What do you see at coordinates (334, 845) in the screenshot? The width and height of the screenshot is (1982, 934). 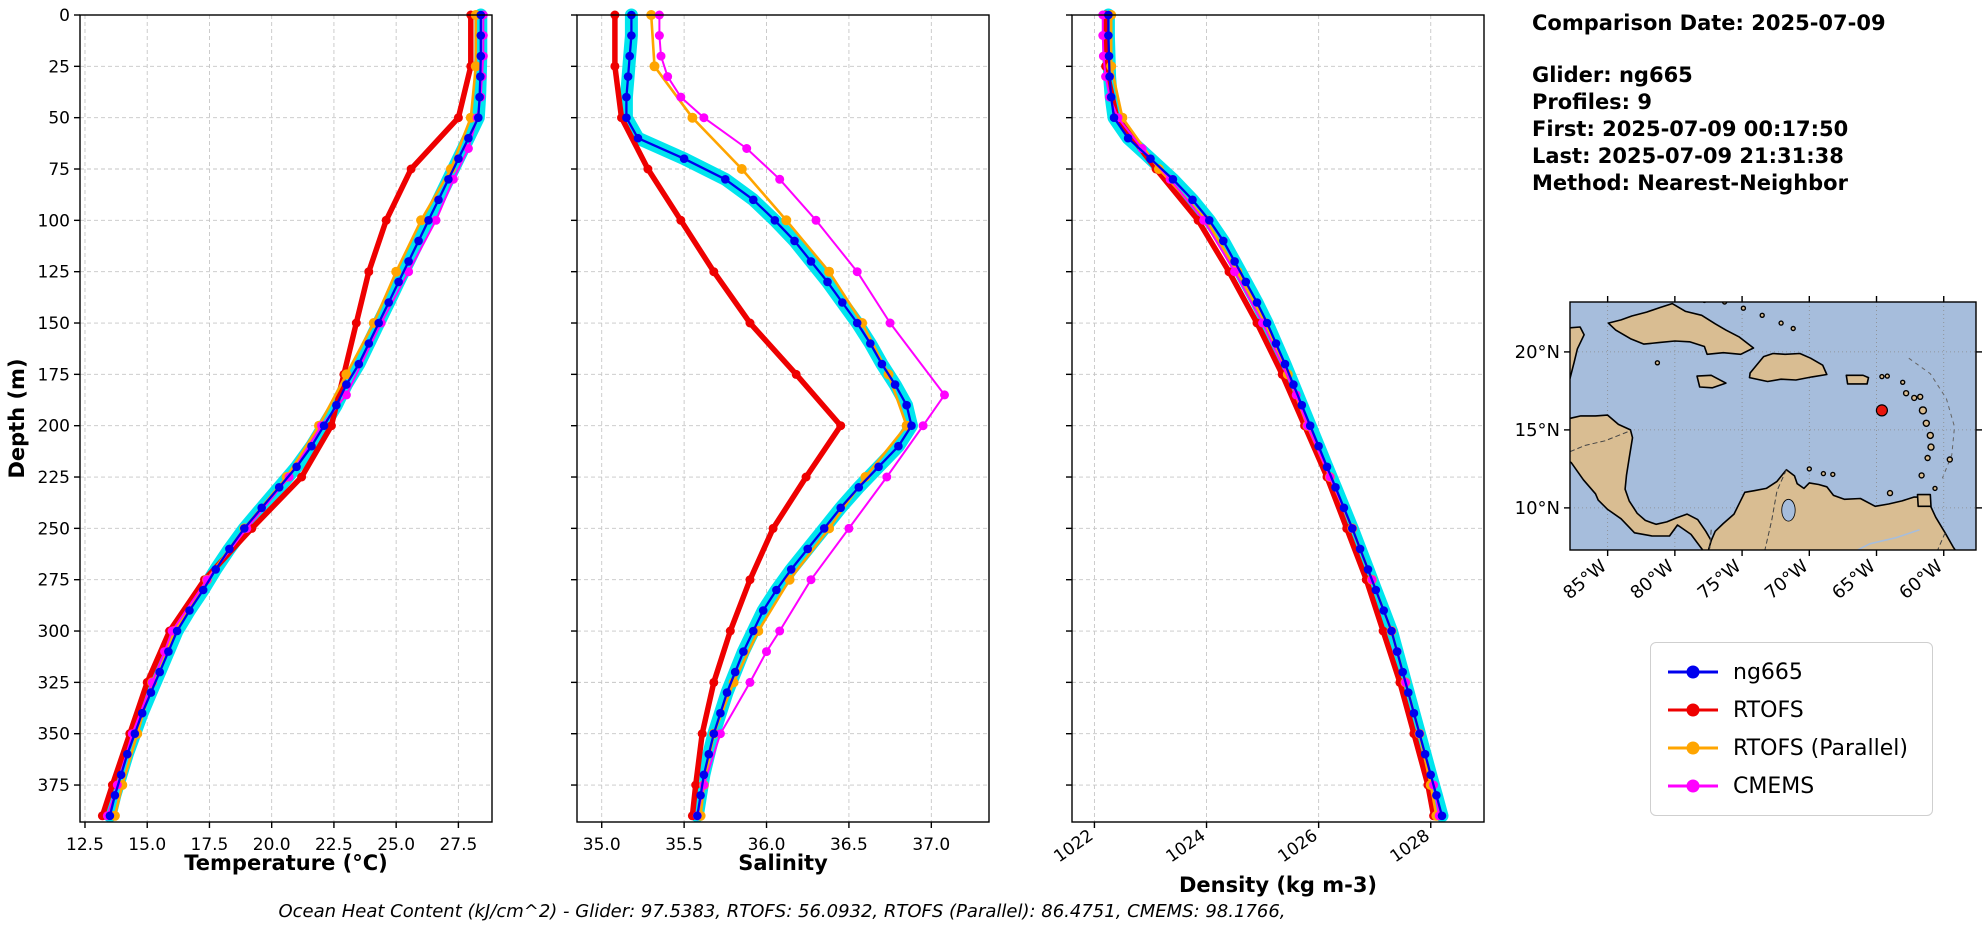 I see `svg-text: 22.5` at bounding box center [334, 845].